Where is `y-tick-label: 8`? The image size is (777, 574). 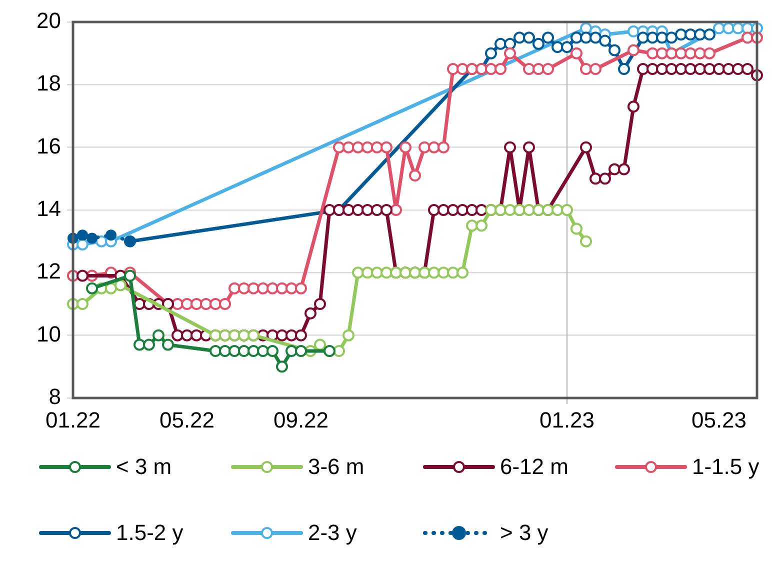
y-tick-label: 8 is located at coordinates (54, 397).